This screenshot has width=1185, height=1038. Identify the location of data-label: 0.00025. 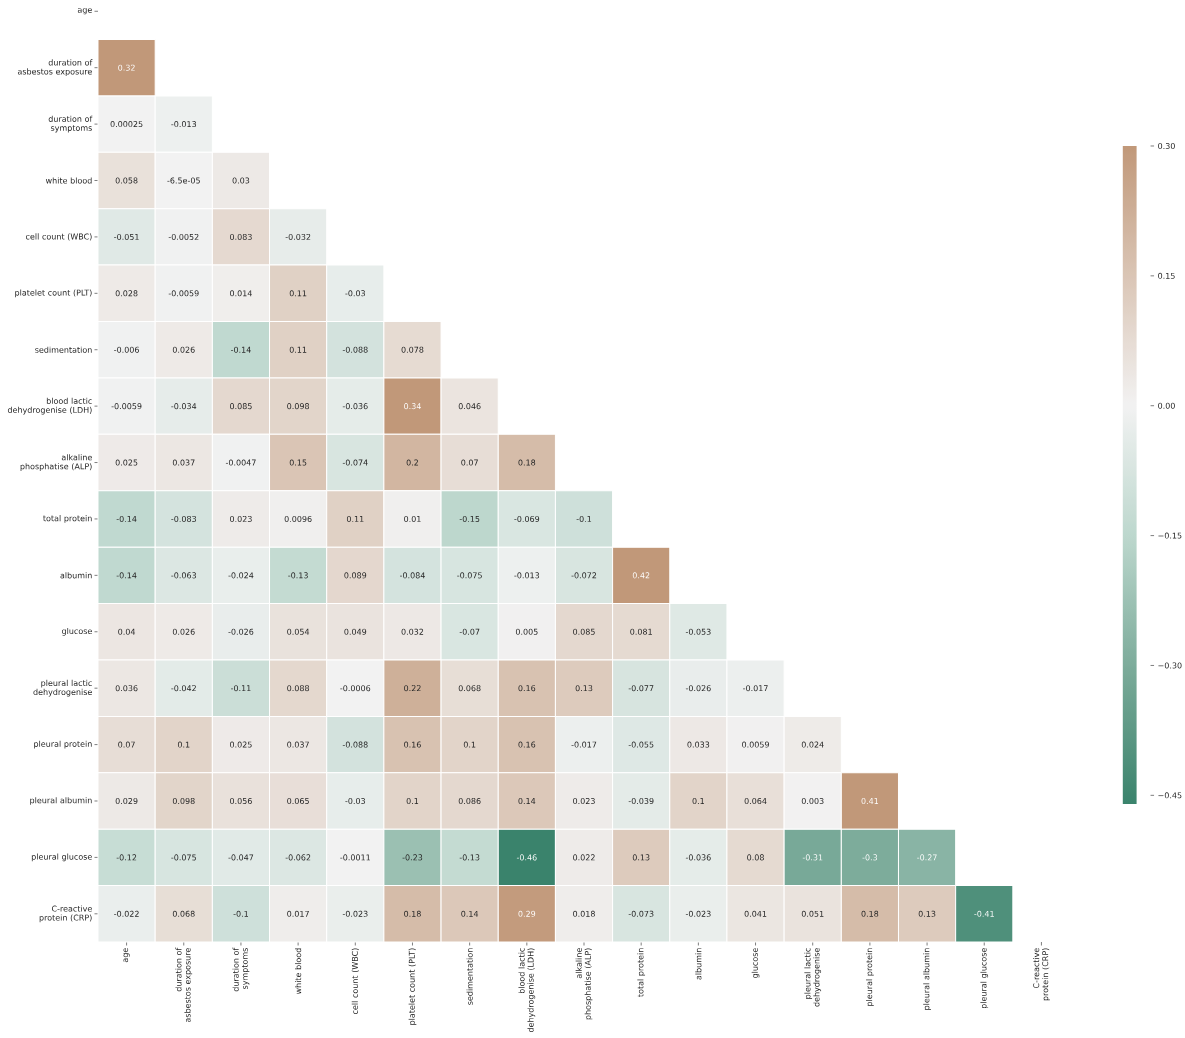
(126, 124).